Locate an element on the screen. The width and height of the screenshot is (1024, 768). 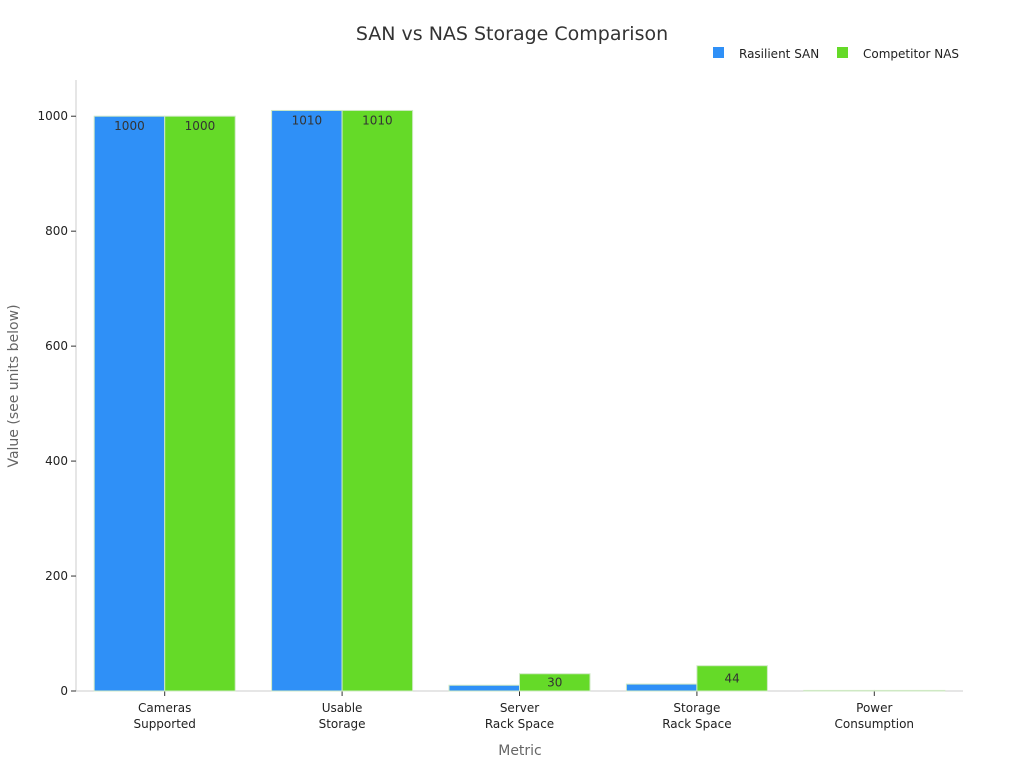
data-label: 44 is located at coordinates (732, 678).